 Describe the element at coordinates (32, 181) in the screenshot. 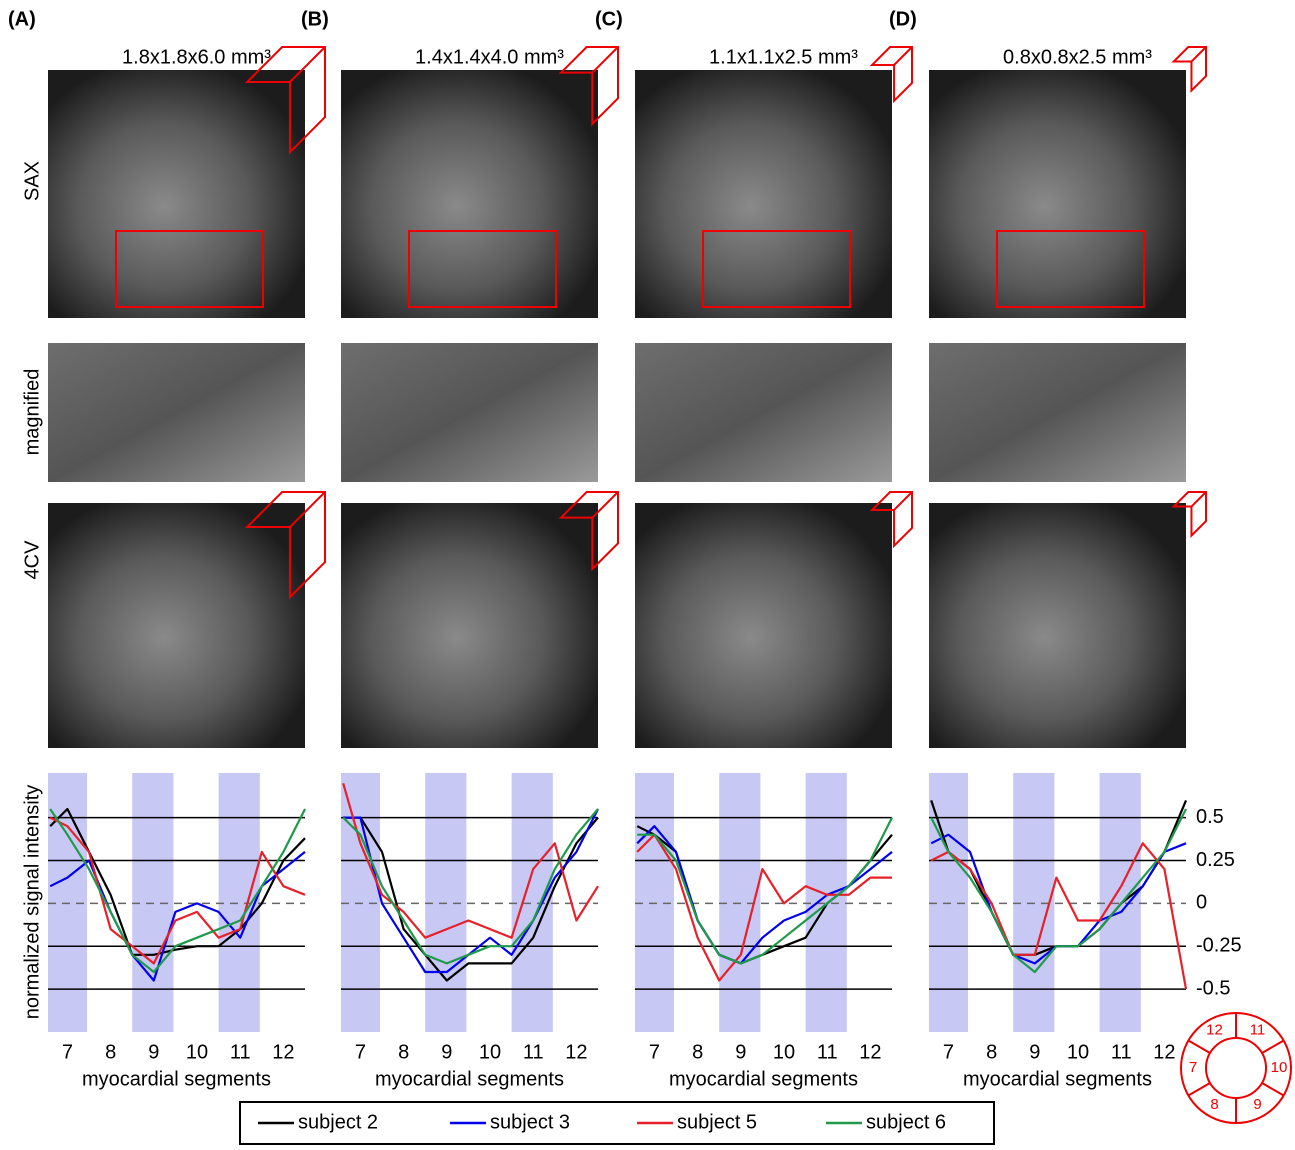

I see `row-label: SAX` at that location.